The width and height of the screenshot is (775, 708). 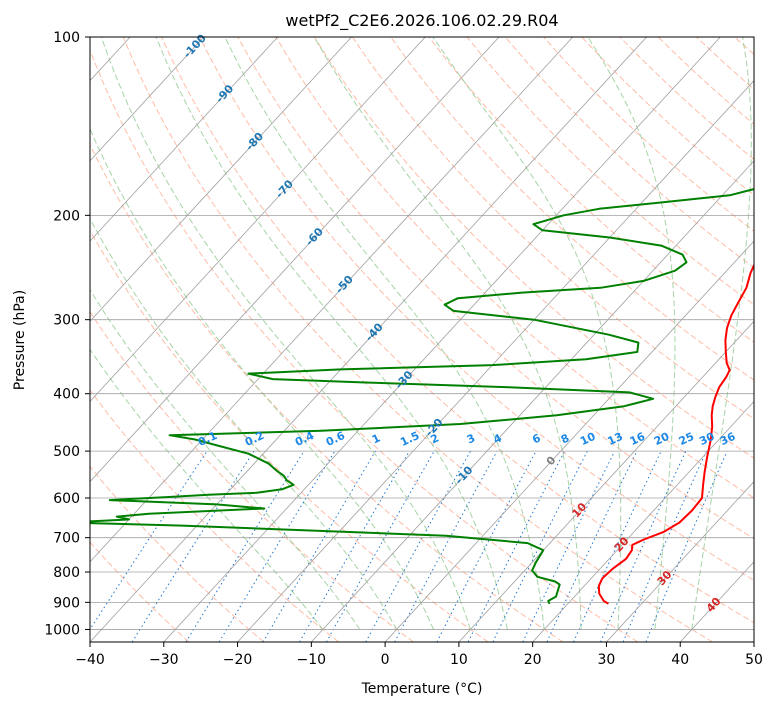 What do you see at coordinates (66, 452) in the screenshot?
I see `y-tick-label: 500` at bounding box center [66, 452].